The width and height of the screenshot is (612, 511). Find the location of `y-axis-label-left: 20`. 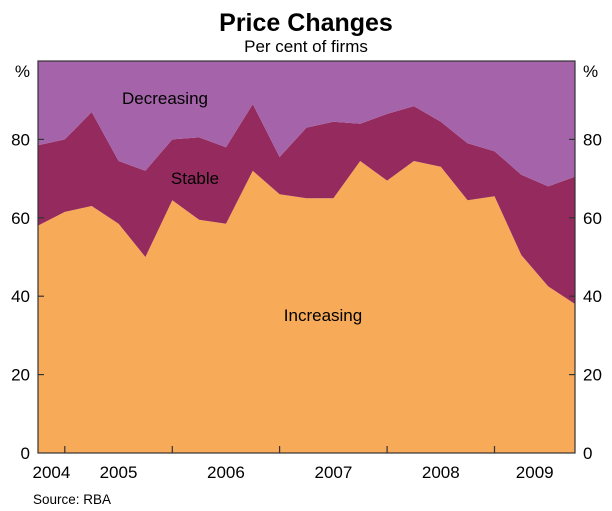

y-axis-label-left: 20 is located at coordinates (20, 375).